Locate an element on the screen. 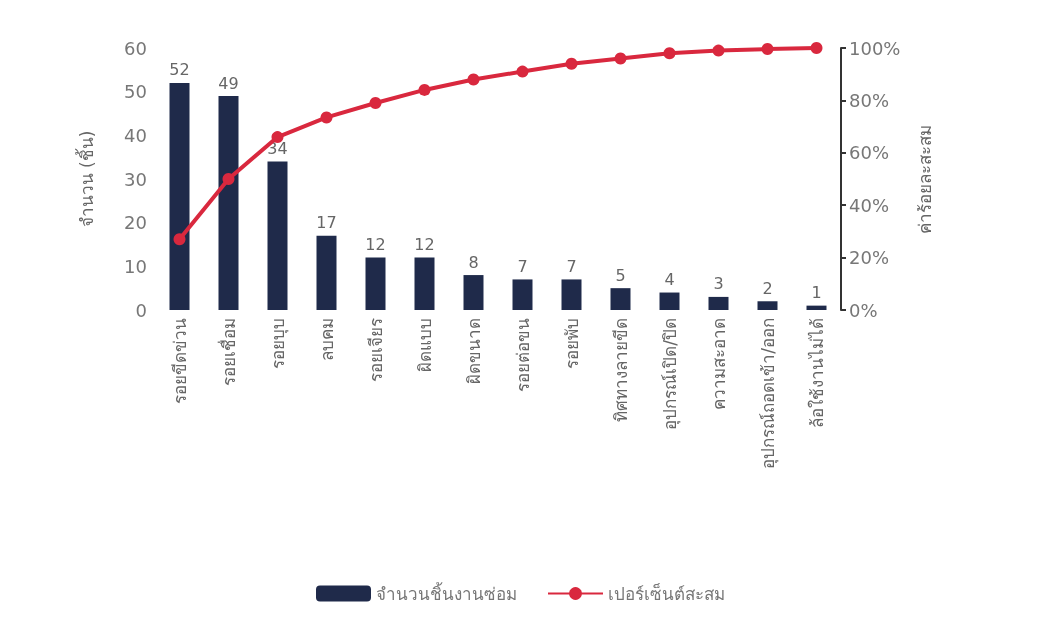 This screenshot has height=632, width=1041. y2-tick-label: 40% is located at coordinates (869, 205).